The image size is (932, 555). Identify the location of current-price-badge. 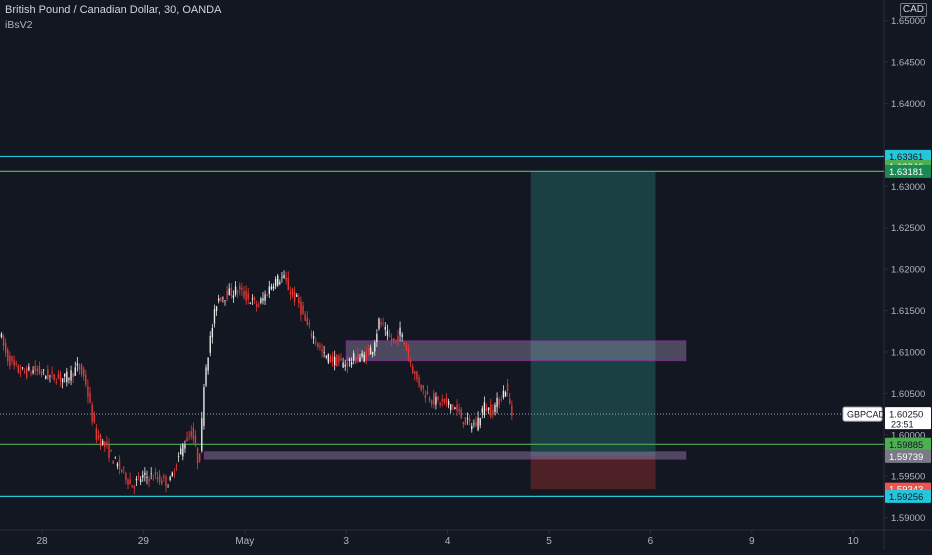
(908, 418).